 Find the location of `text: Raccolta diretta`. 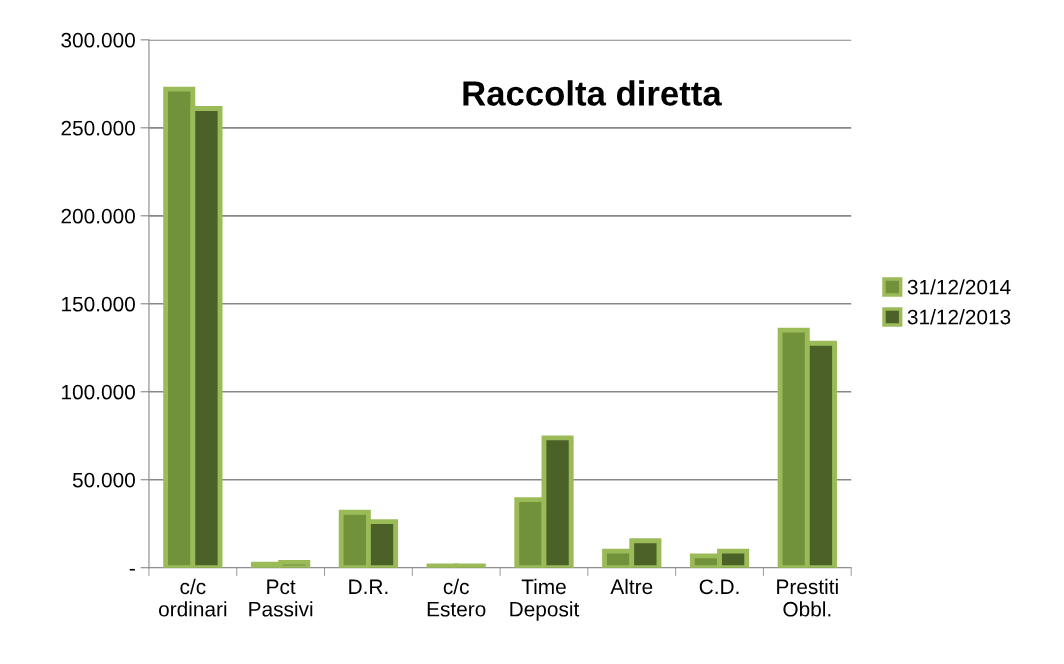

text: Raccolta diretta is located at coordinates (592, 93).